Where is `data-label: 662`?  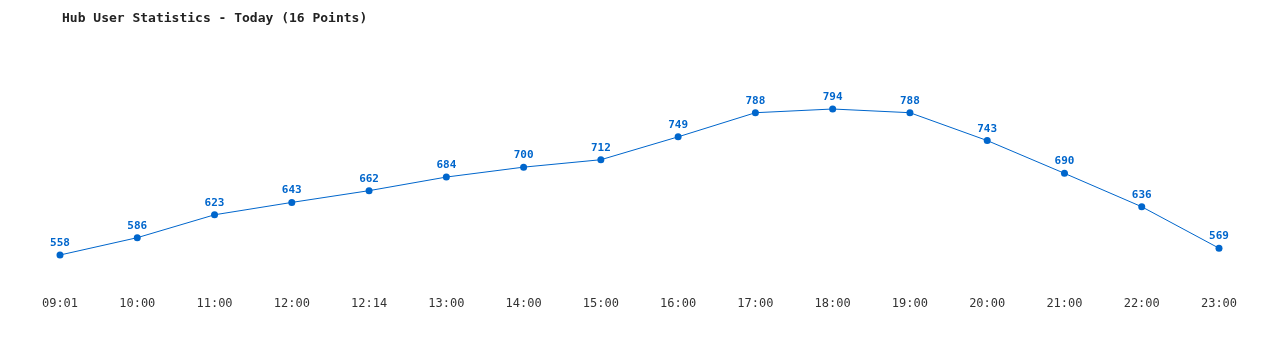 data-label: 662 is located at coordinates (369, 178).